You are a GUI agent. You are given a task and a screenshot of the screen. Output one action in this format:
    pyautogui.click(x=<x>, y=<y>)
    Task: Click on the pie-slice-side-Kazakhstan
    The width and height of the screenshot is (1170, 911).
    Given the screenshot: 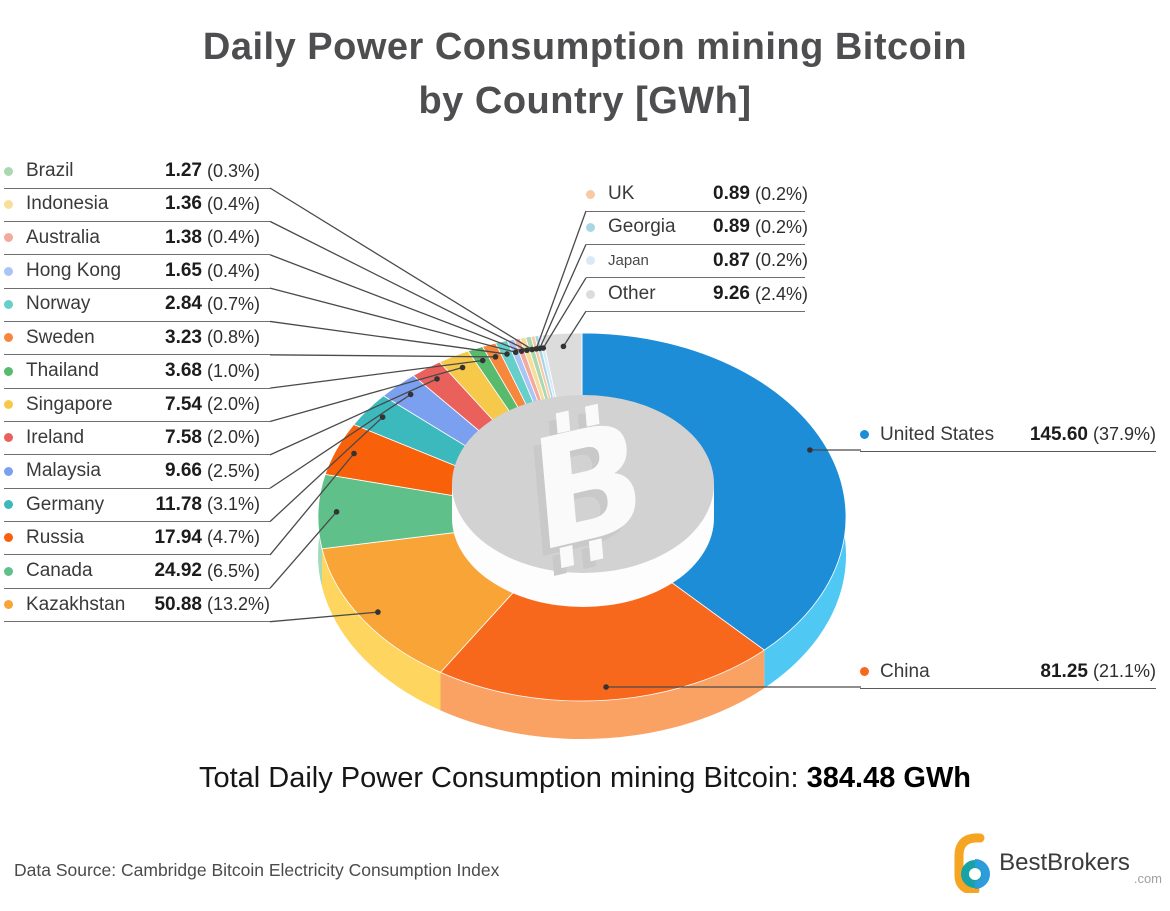 What is the action you would take?
    pyautogui.click(x=381, y=629)
    